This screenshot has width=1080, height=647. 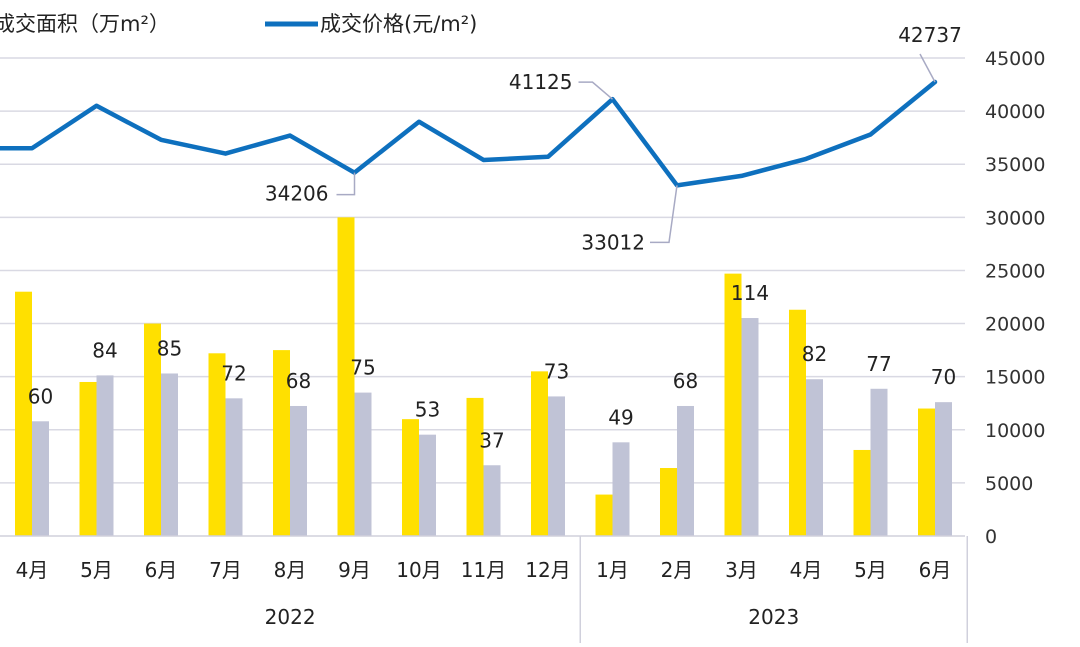 What do you see at coordinates (541, 82) in the screenshot?
I see `price-callout-label: 41125` at bounding box center [541, 82].